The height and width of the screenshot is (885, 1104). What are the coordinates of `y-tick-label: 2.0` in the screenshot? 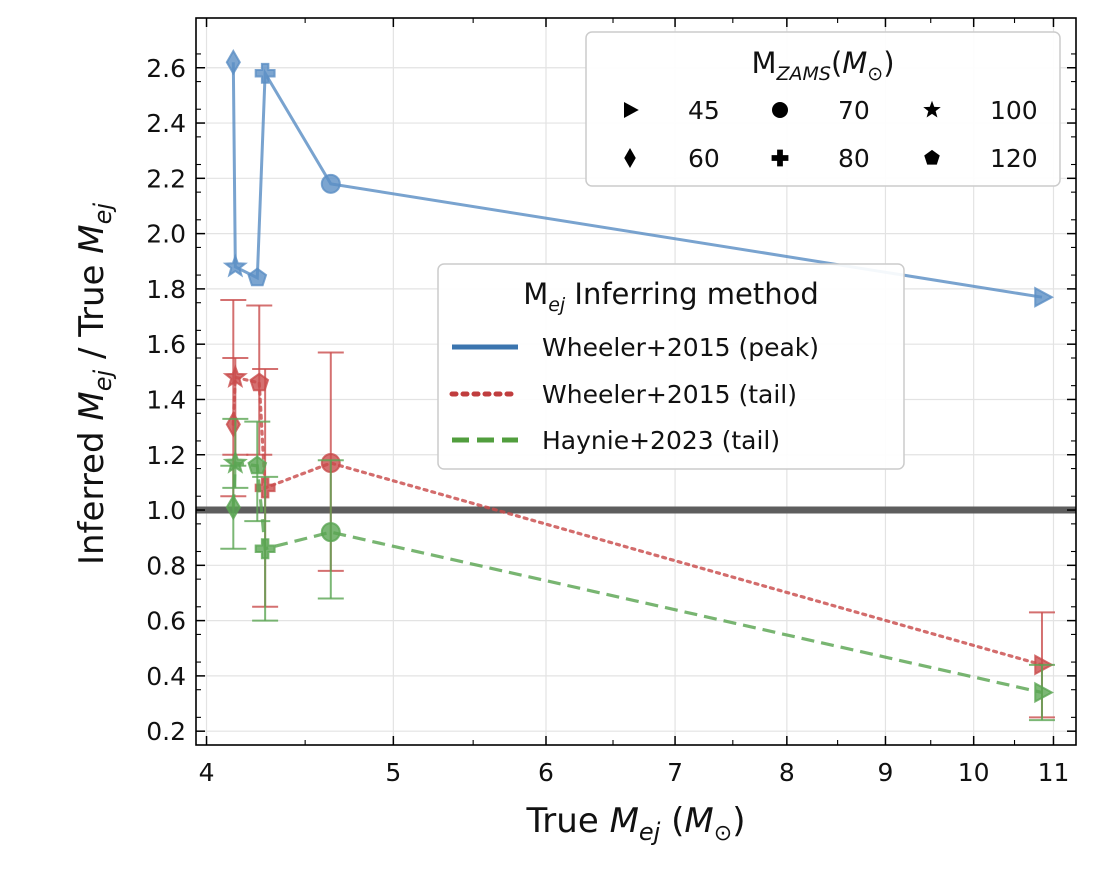 It's located at (166, 234).